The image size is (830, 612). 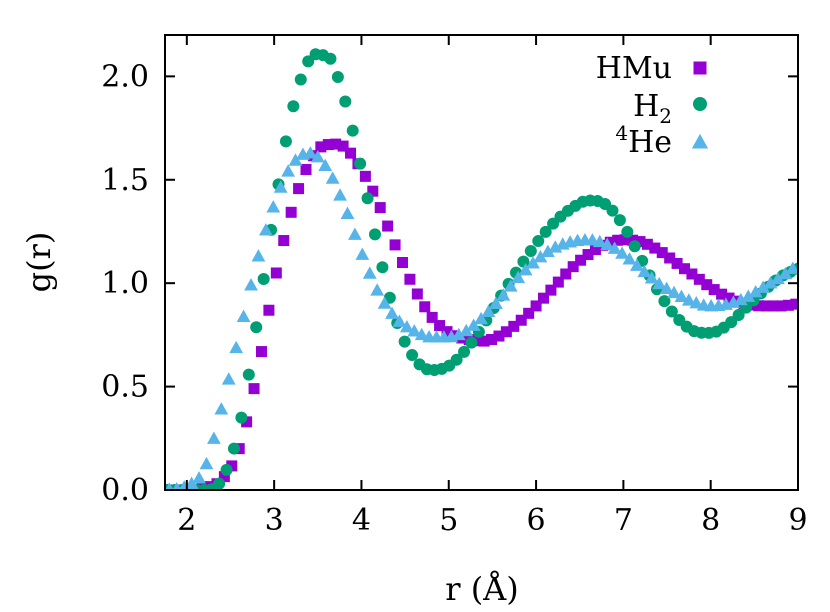 What do you see at coordinates (125, 76) in the screenshot?
I see `y-tick-label: 2.0` at bounding box center [125, 76].